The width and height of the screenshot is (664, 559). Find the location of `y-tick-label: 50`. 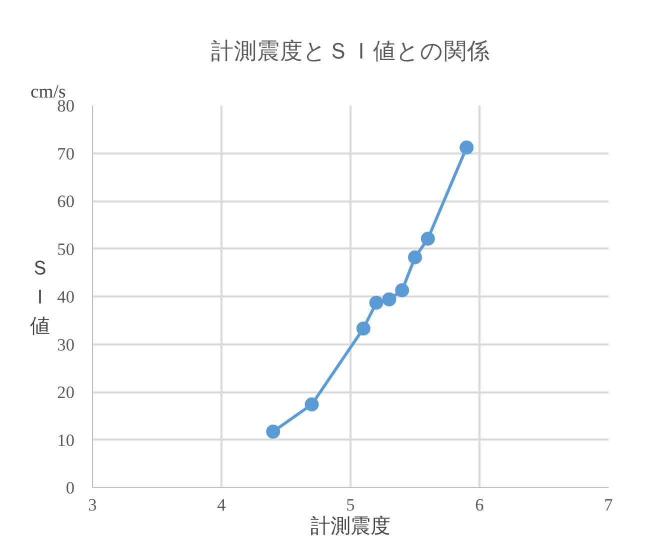

y-tick-label: 50 is located at coordinates (65, 249).